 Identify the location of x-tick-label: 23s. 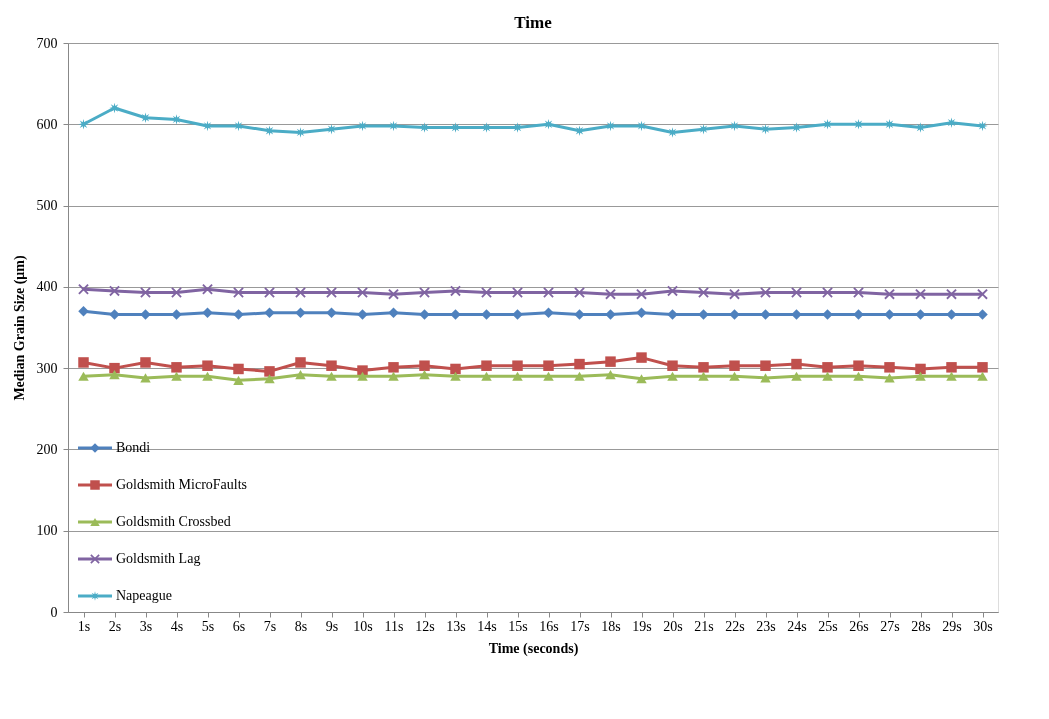
(766, 626).